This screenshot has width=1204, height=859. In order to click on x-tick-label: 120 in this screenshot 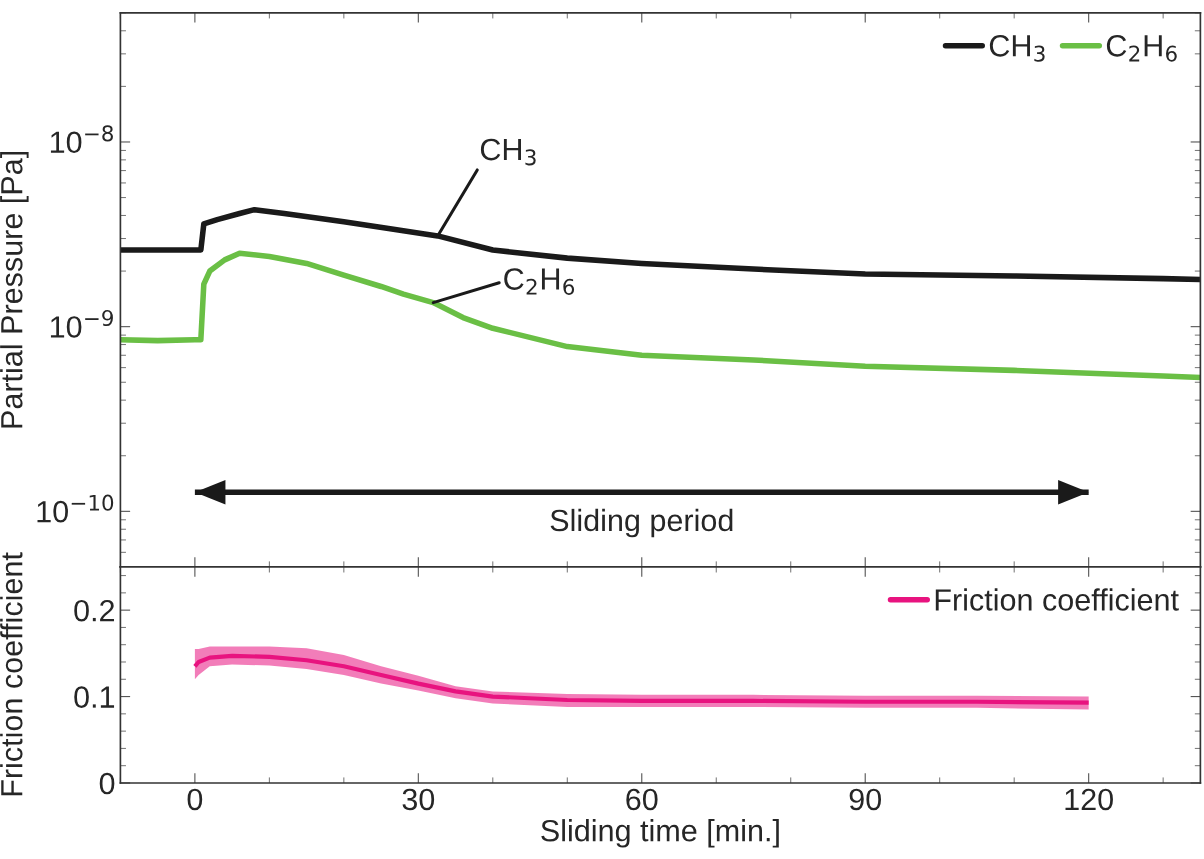, I will do `click(1089, 799)`.